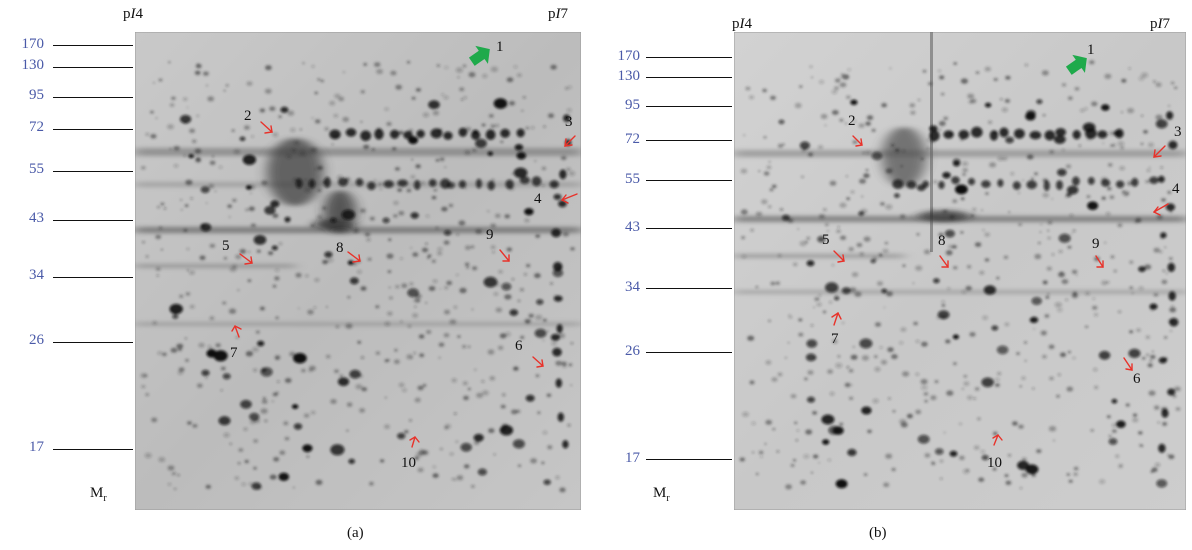  Describe the element at coordinates (355, 533) in the screenshot. I see `panel-caption: (a)` at that location.